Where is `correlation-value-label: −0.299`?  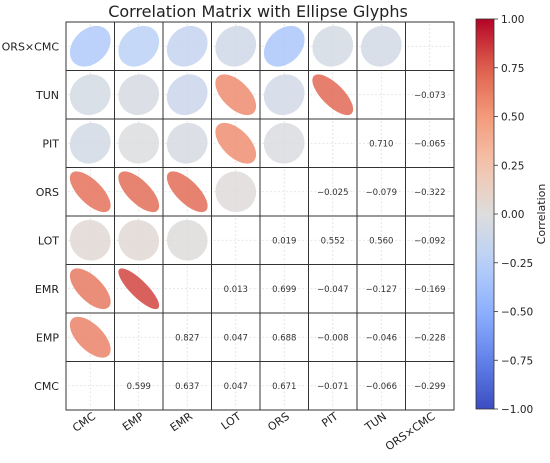 correlation-value-label: −0.299 is located at coordinates (429, 387).